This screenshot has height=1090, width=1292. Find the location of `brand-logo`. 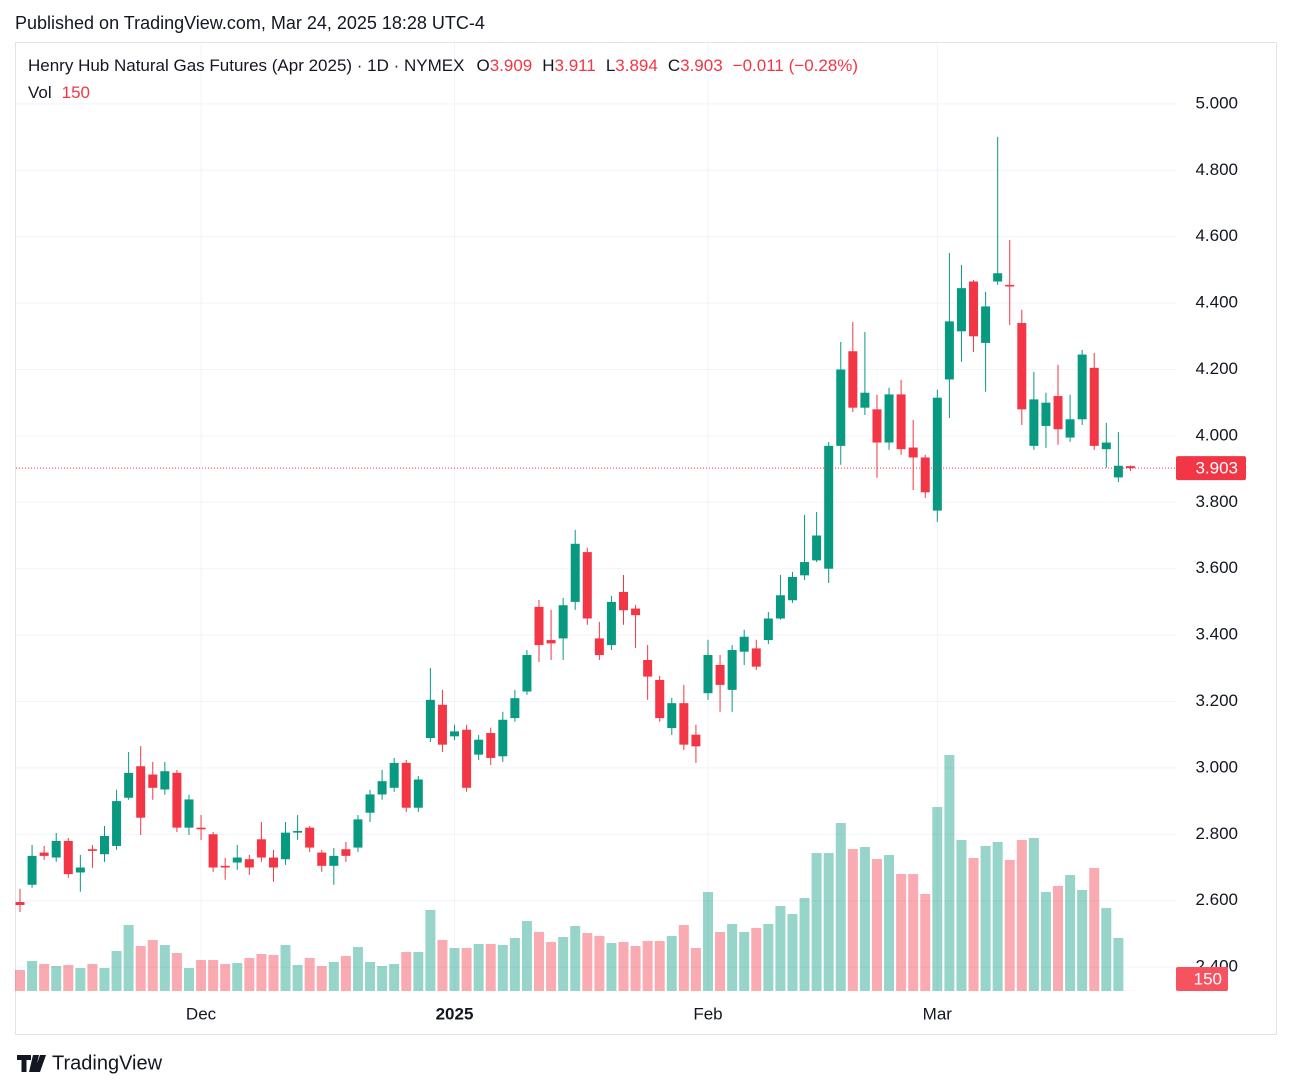

brand-logo is located at coordinates (31, 1063).